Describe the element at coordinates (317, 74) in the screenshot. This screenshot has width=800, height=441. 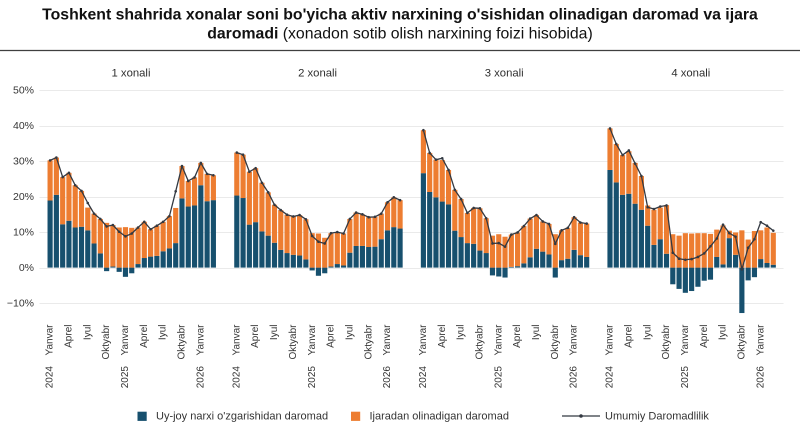
I see `svg-text: 2 xonali` at that location.